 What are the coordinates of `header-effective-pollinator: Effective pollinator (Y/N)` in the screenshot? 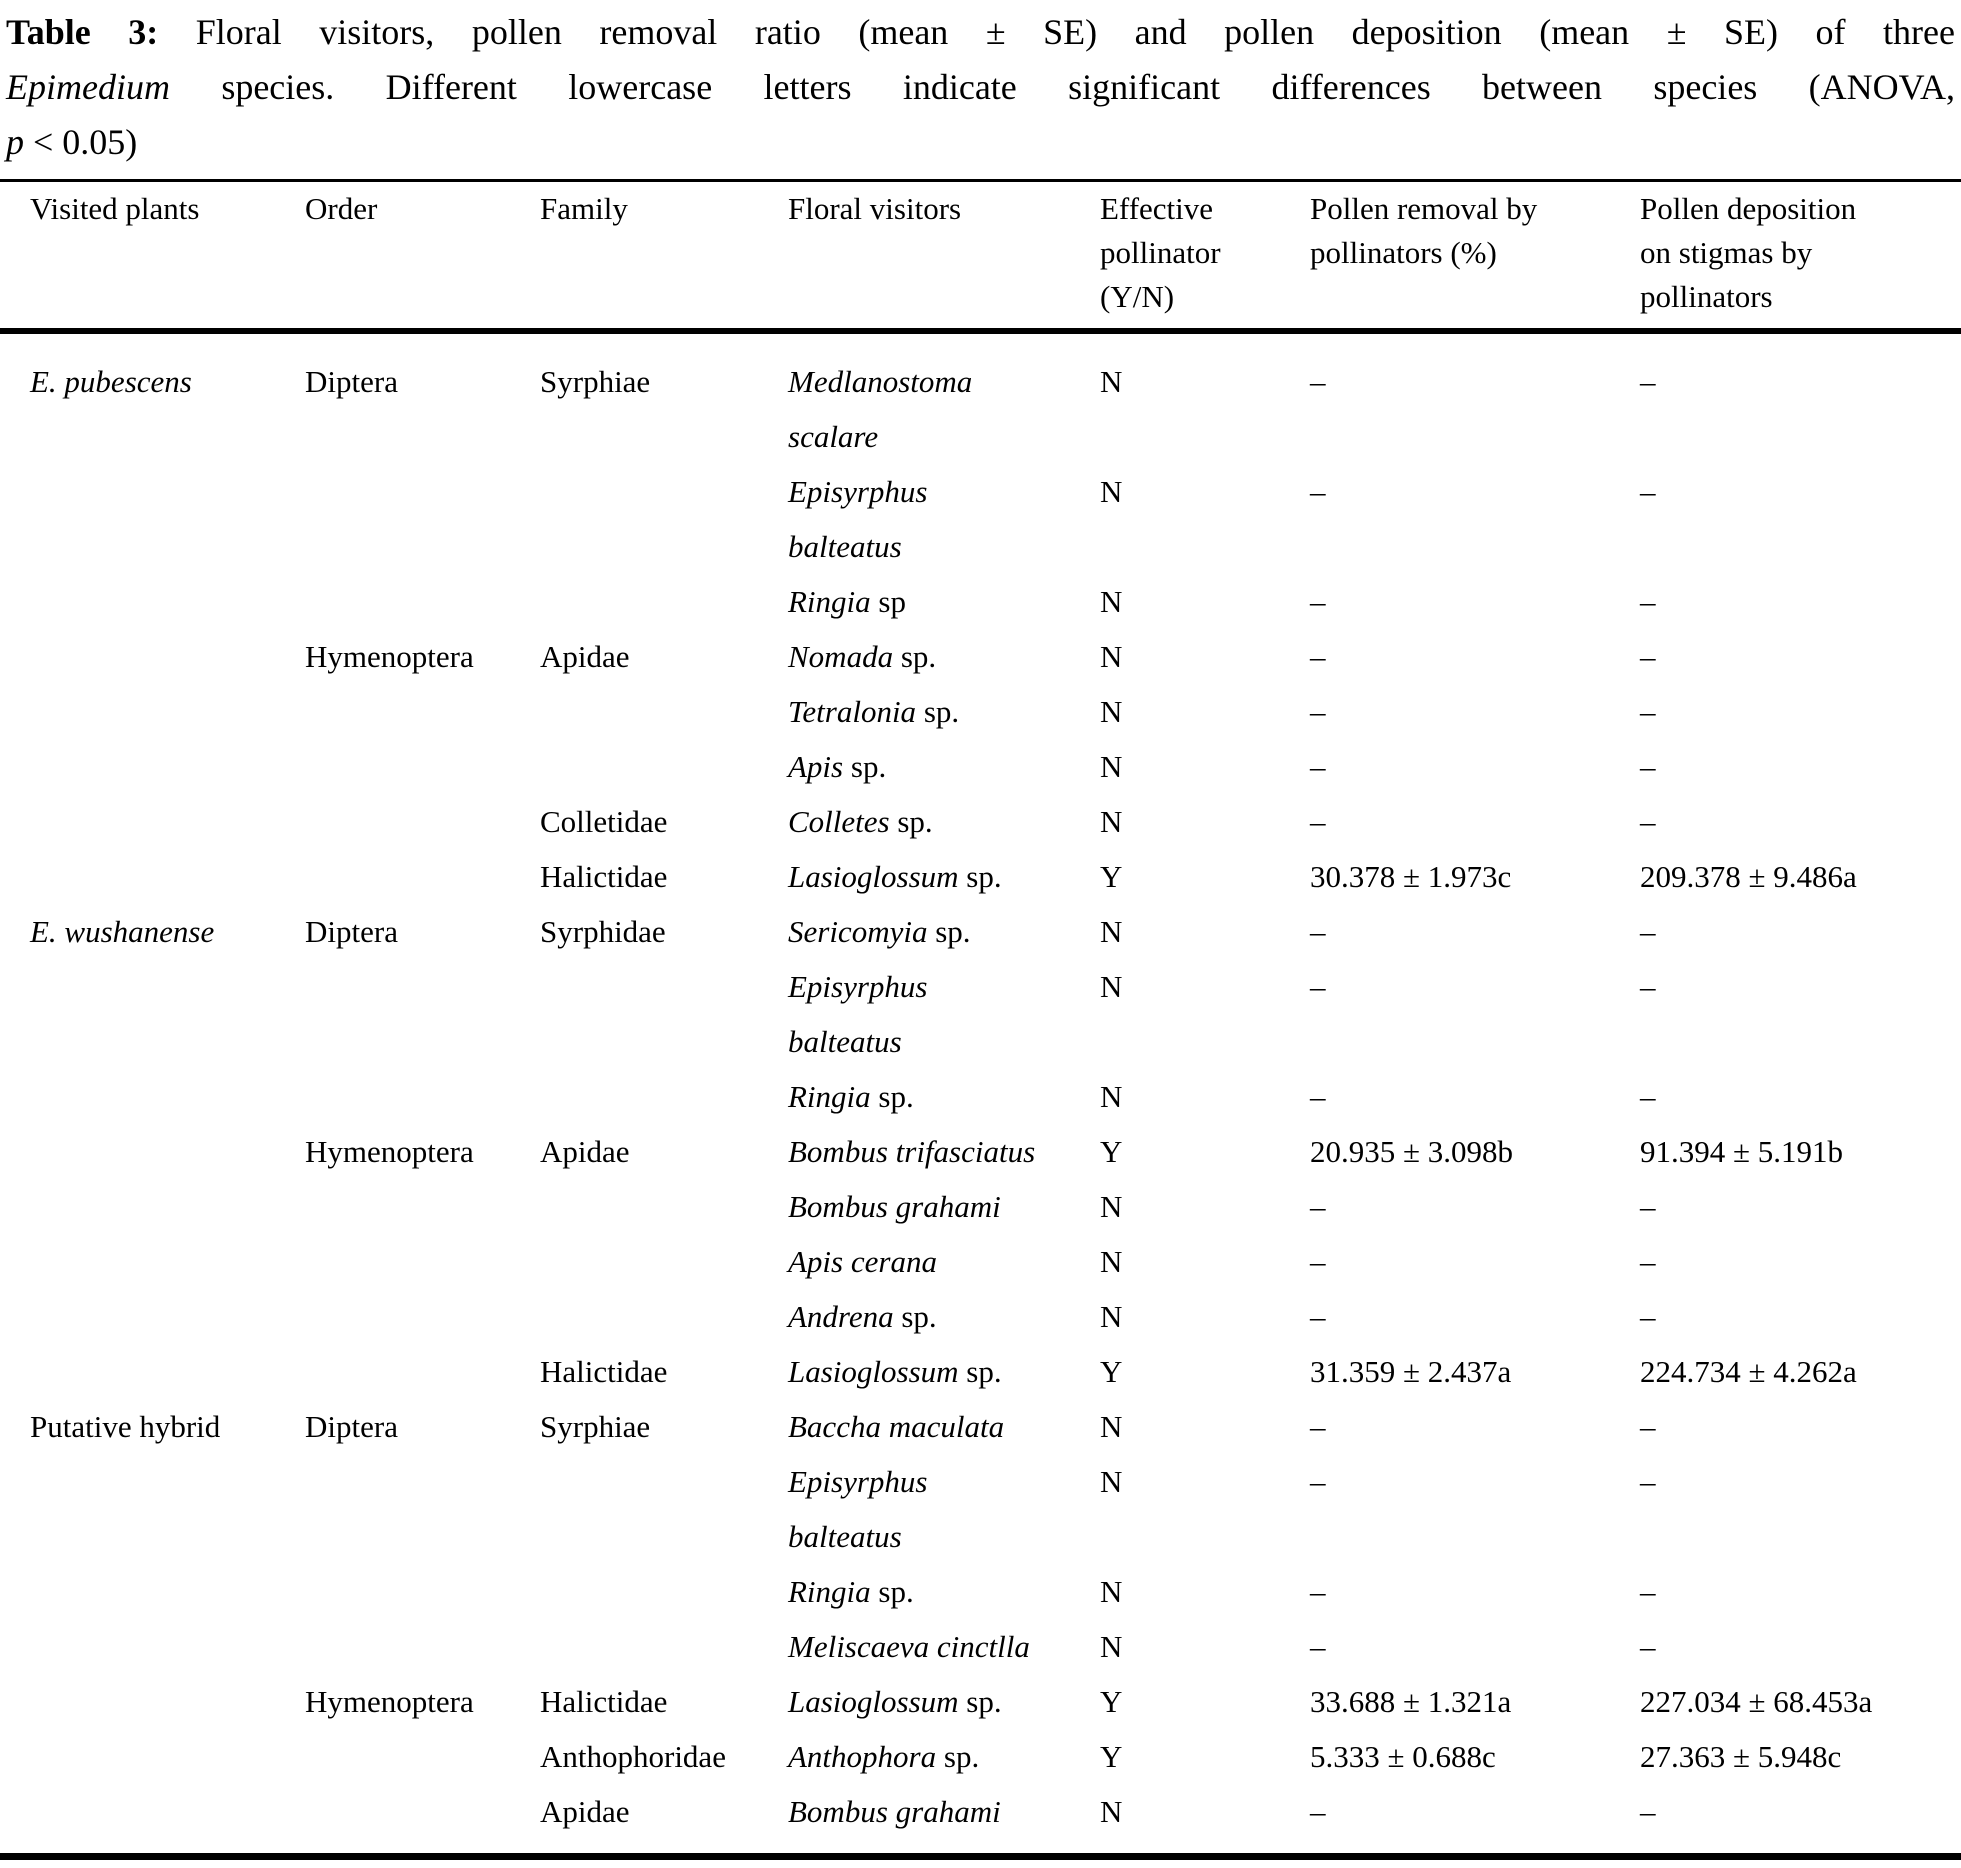 It's located at (1160, 252).